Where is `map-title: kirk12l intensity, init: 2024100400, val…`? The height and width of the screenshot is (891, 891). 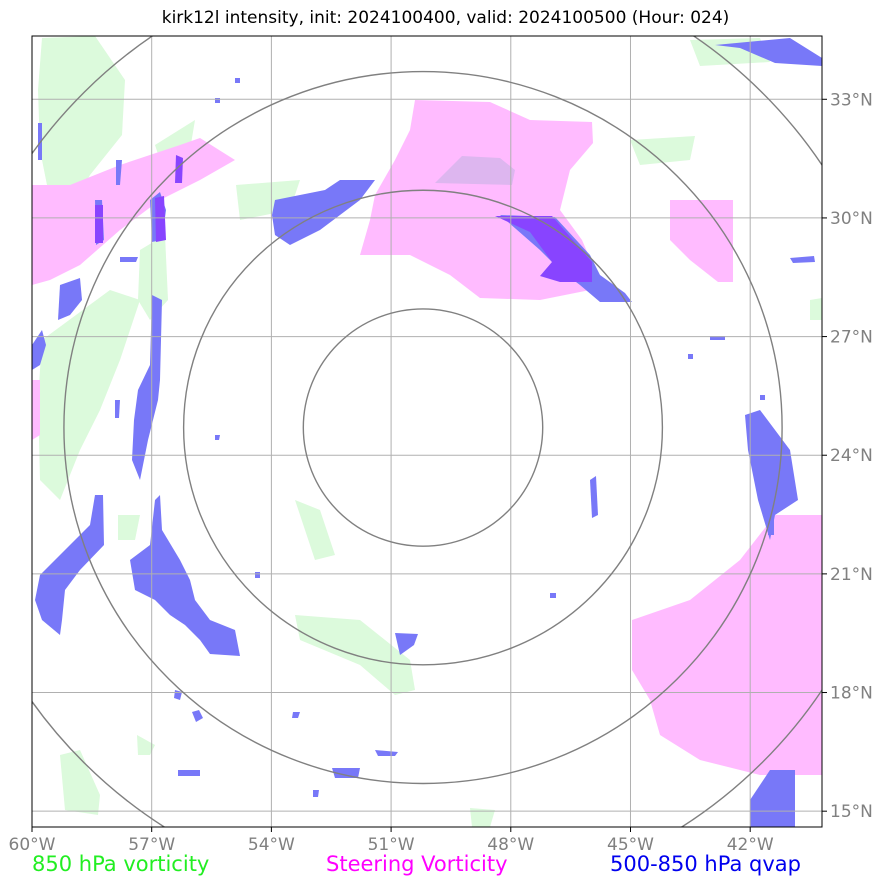
map-title: kirk12l intensity, init: 2024100400, val… is located at coordinates (445, 18).